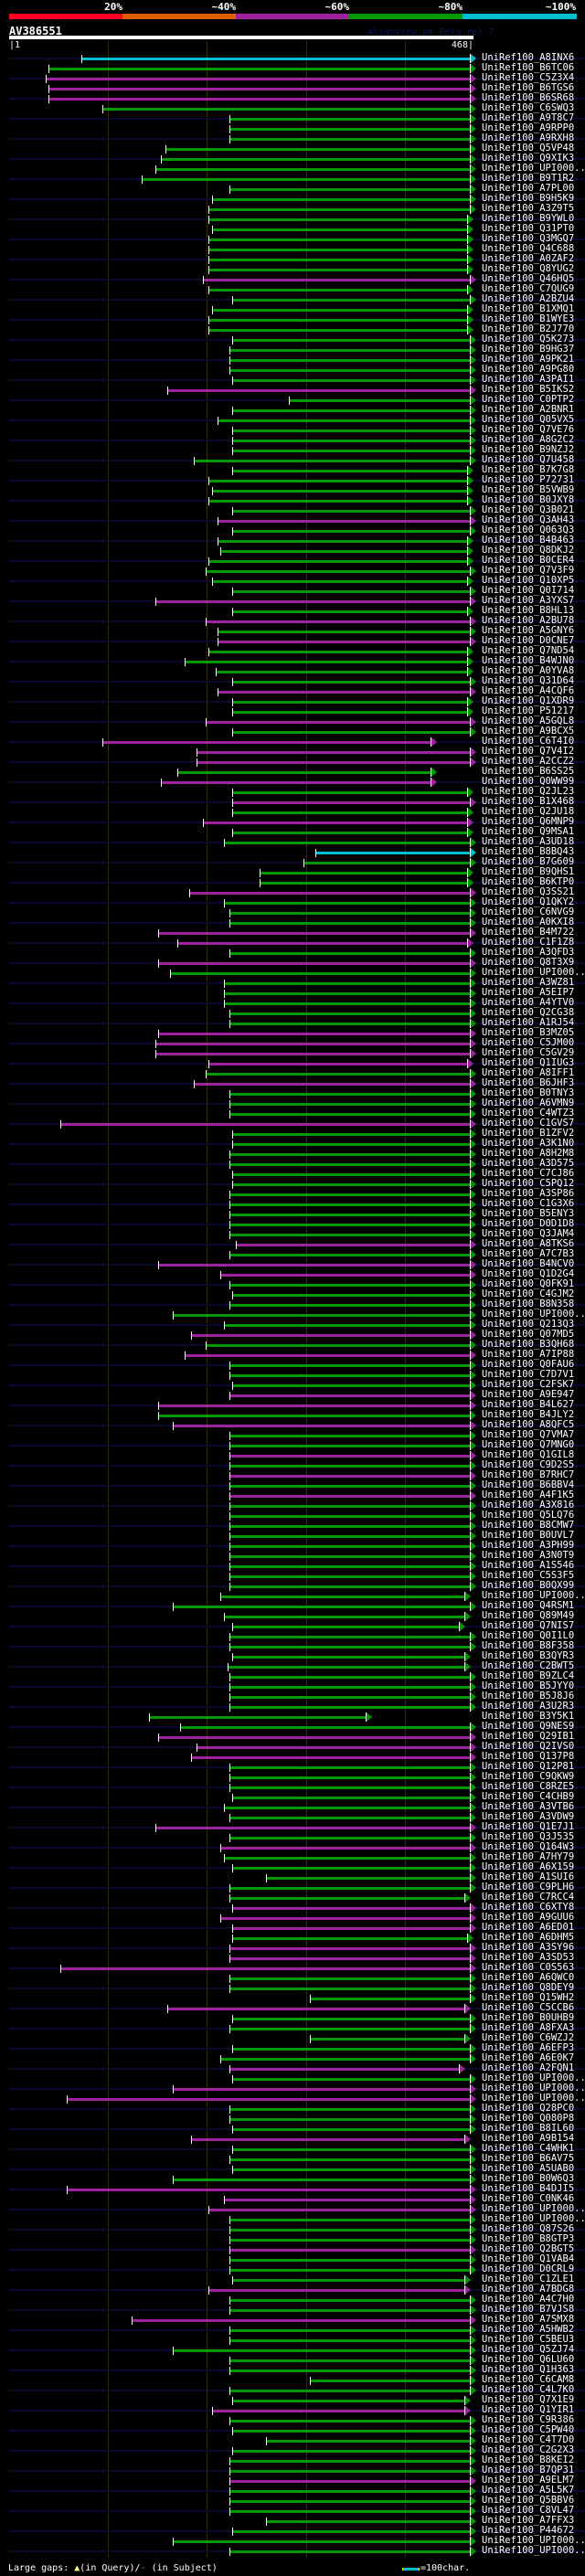 The width and height of the screenshot is (585, 2576). Describe the element at coordinates (529, 97) in the screenshot. I see `hit-label: UniRef100_B6SR68` at that location.